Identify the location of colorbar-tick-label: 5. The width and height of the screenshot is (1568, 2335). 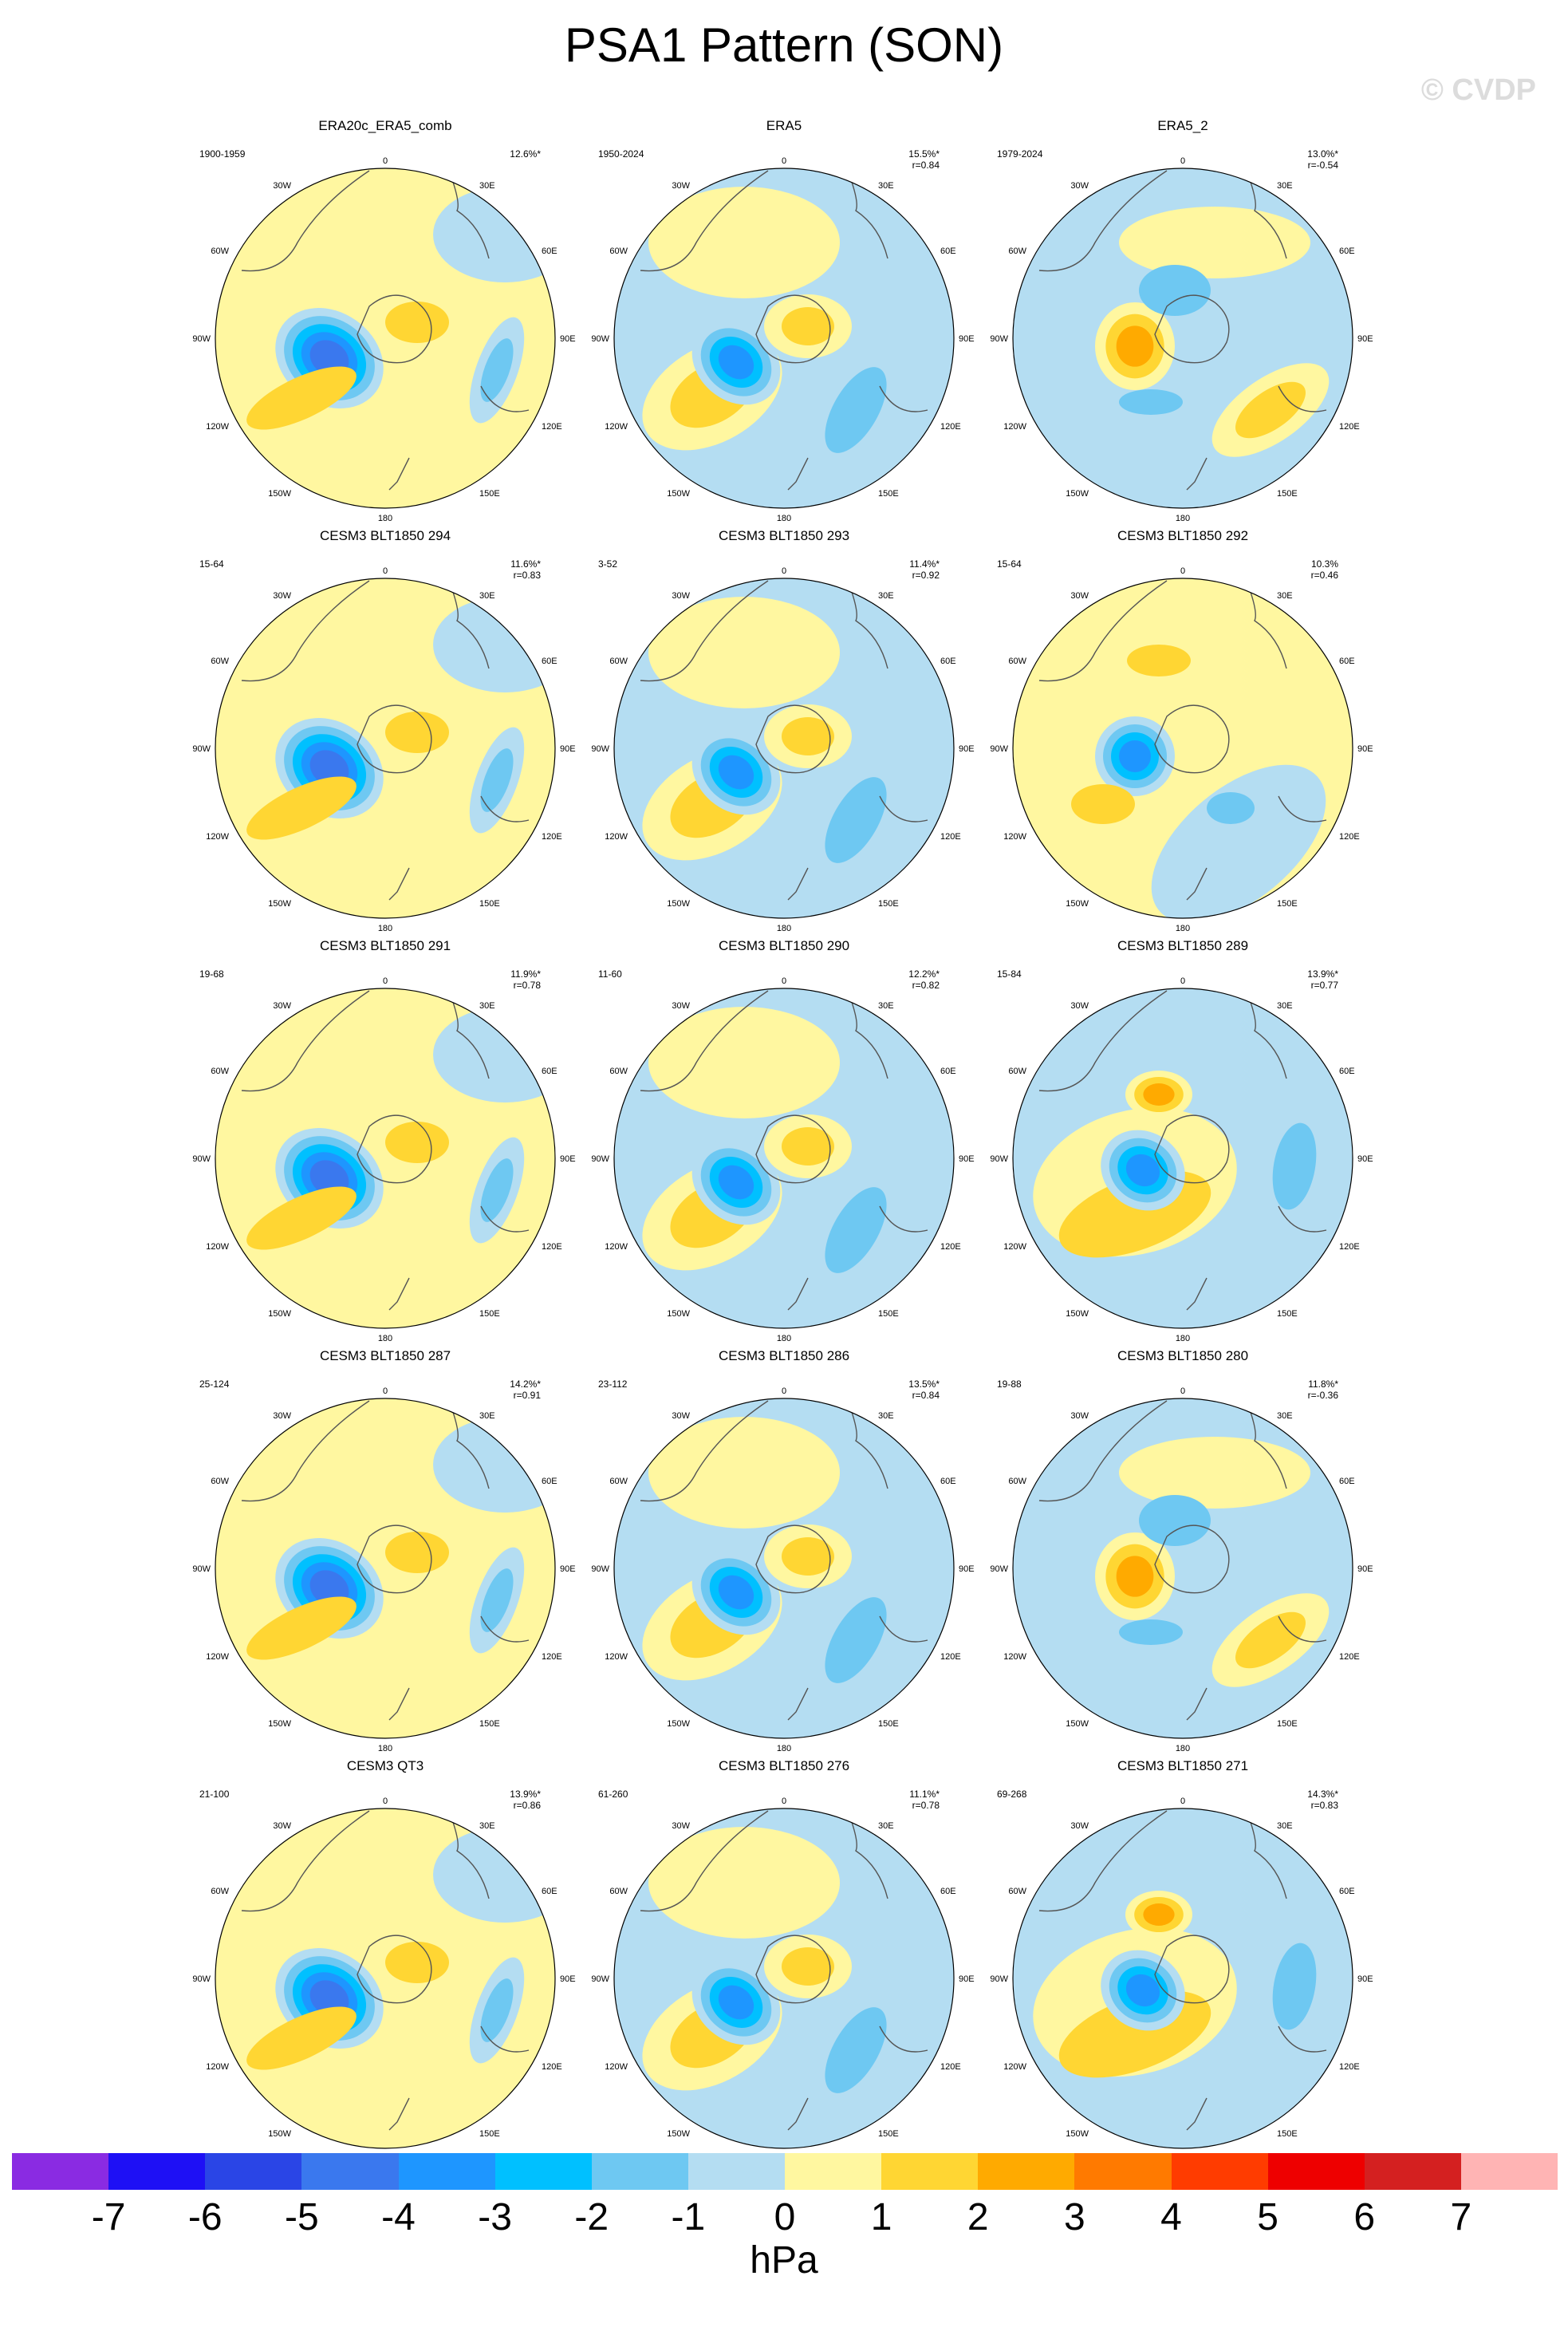
(1267, 2217).